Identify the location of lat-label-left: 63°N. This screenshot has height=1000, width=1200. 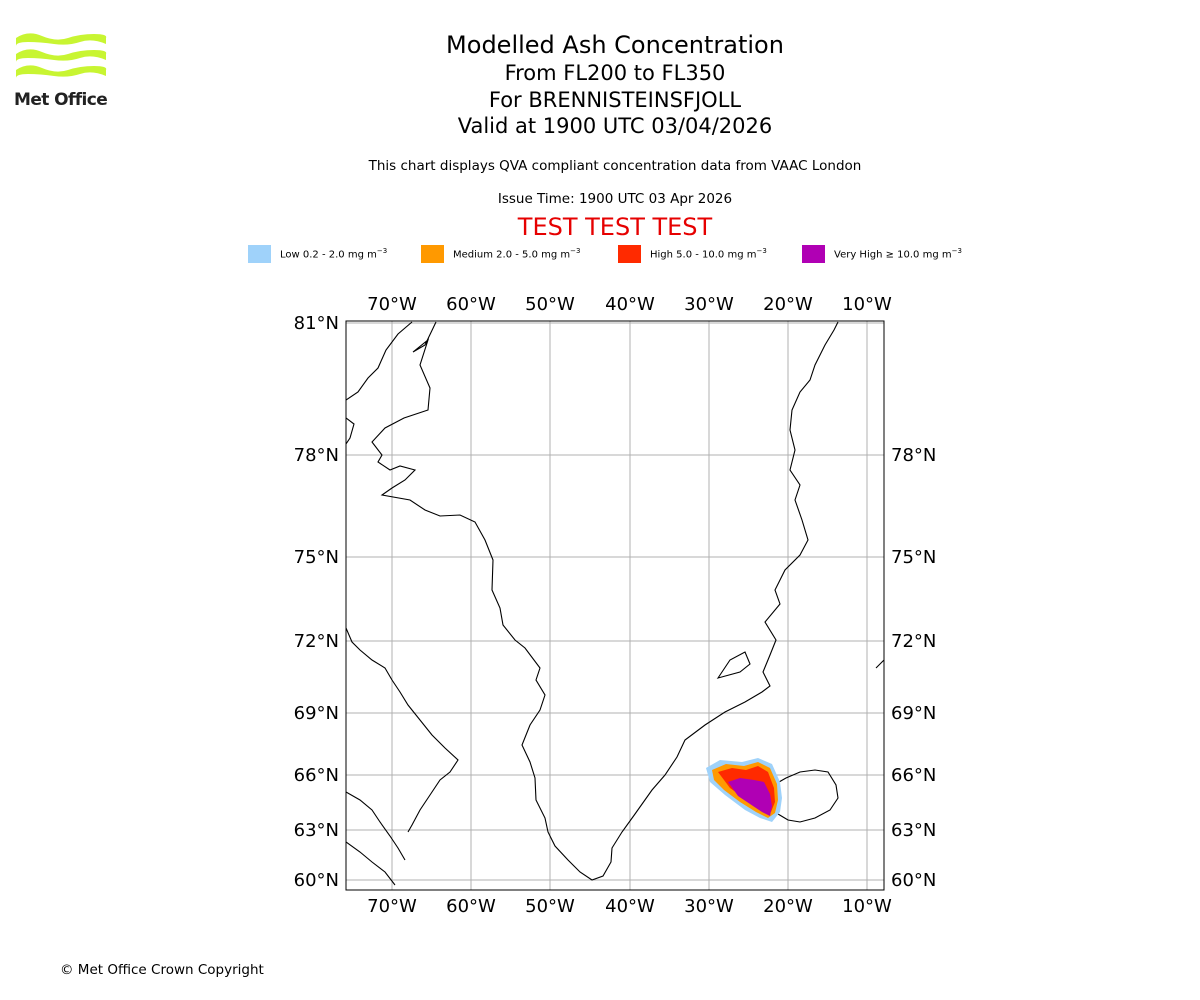
(316, 830).